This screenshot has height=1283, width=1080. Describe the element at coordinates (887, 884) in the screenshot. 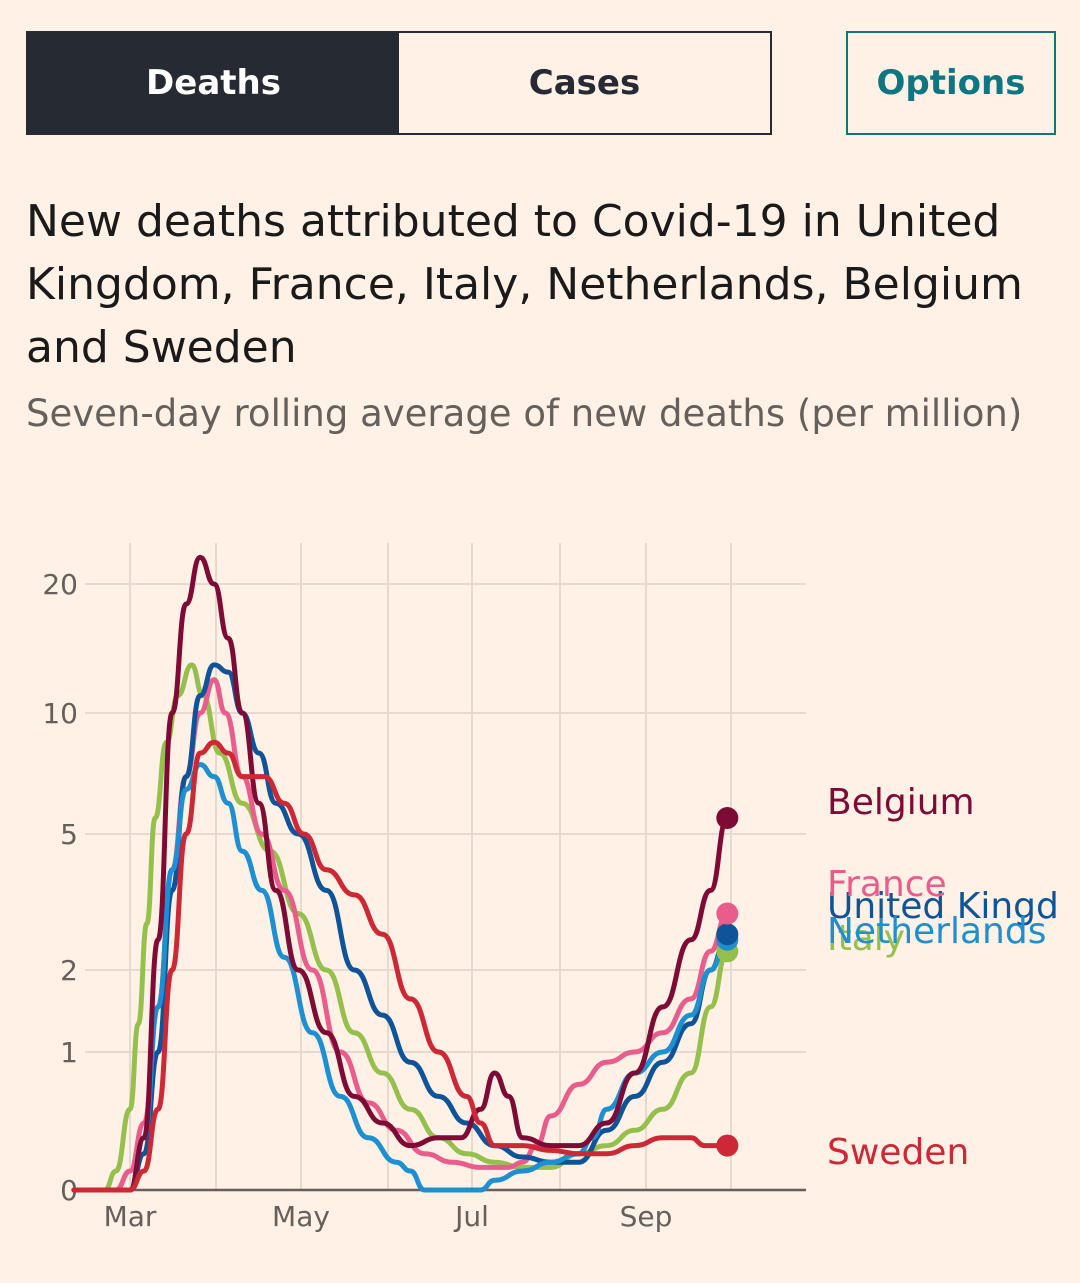

I see `series-label-france: France` at that location.